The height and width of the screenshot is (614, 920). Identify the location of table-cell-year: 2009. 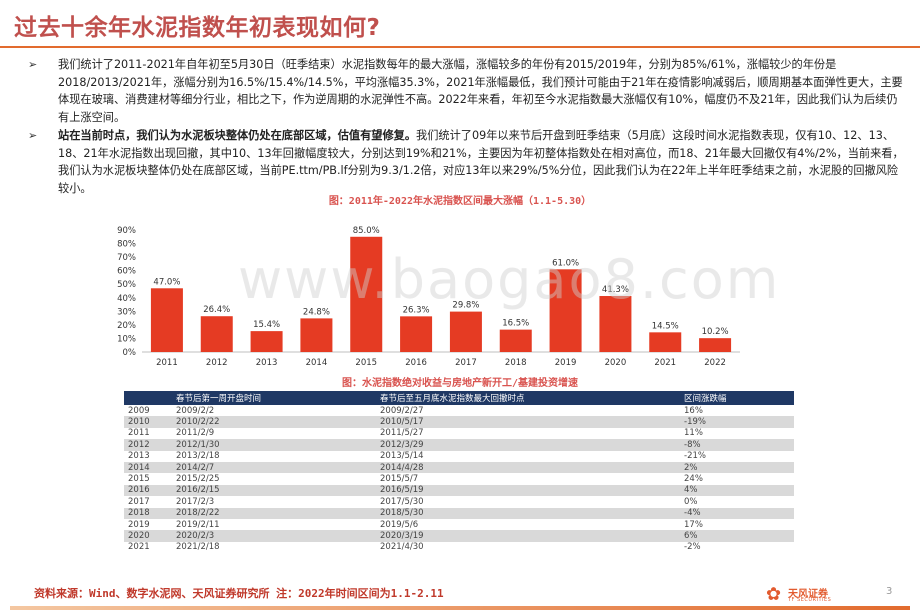
(139, 410).